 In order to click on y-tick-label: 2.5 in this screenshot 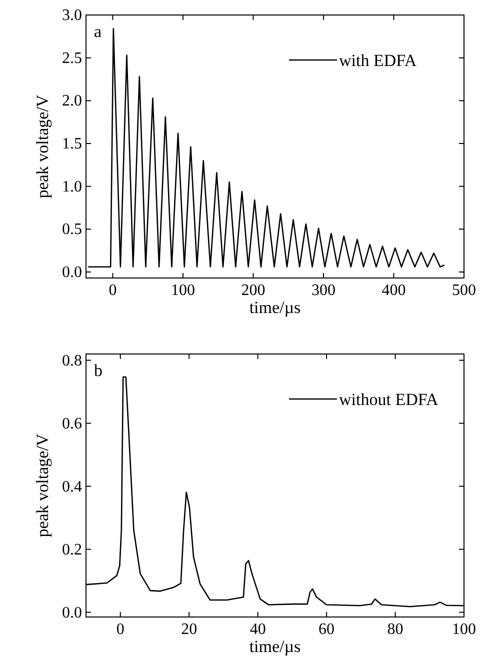, I will do `click(72, 58)`.